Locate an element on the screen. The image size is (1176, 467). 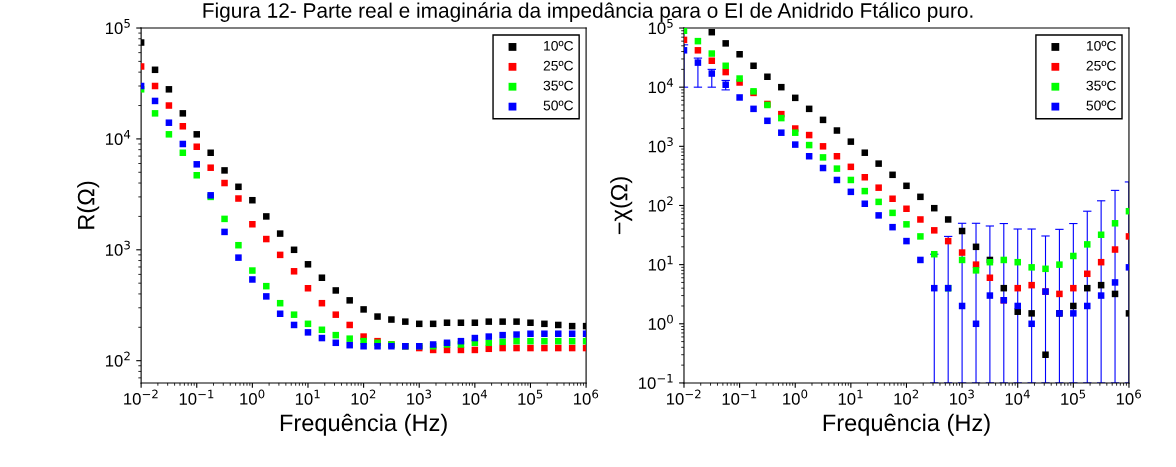
y-tick-label: 10$^{3}$ is located at coordinates (660, 145).